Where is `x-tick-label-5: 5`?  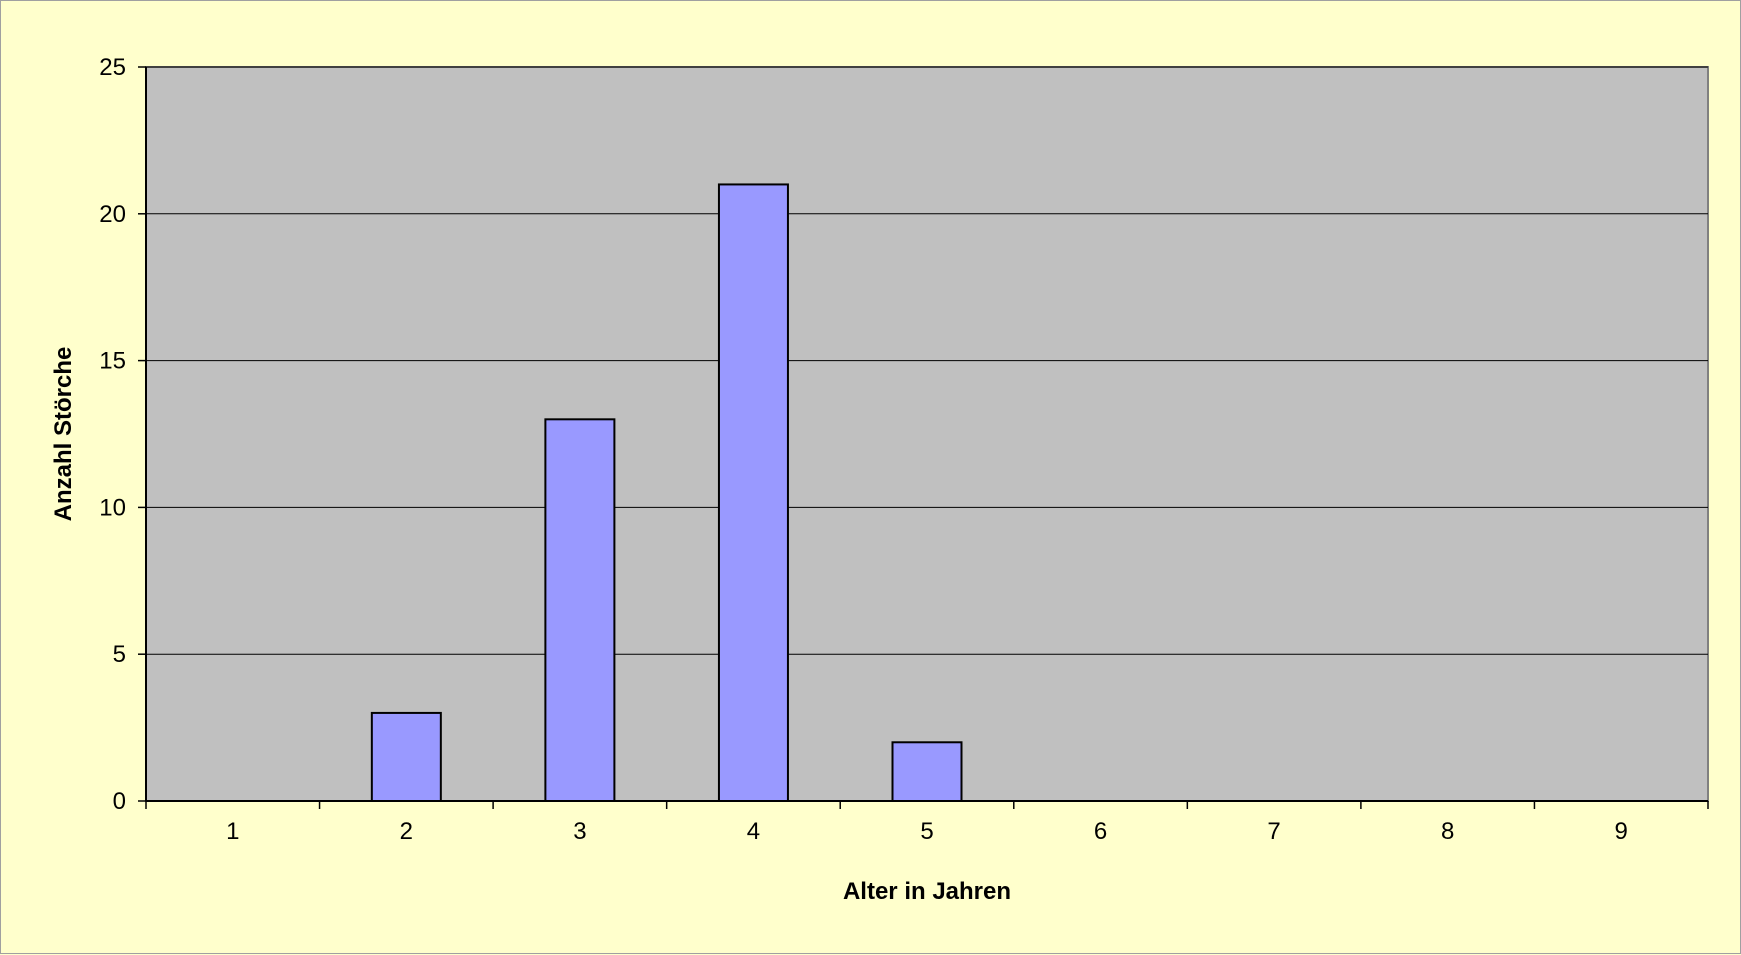
x-tick-label-5: 5 is located at coordinates (926, 831).